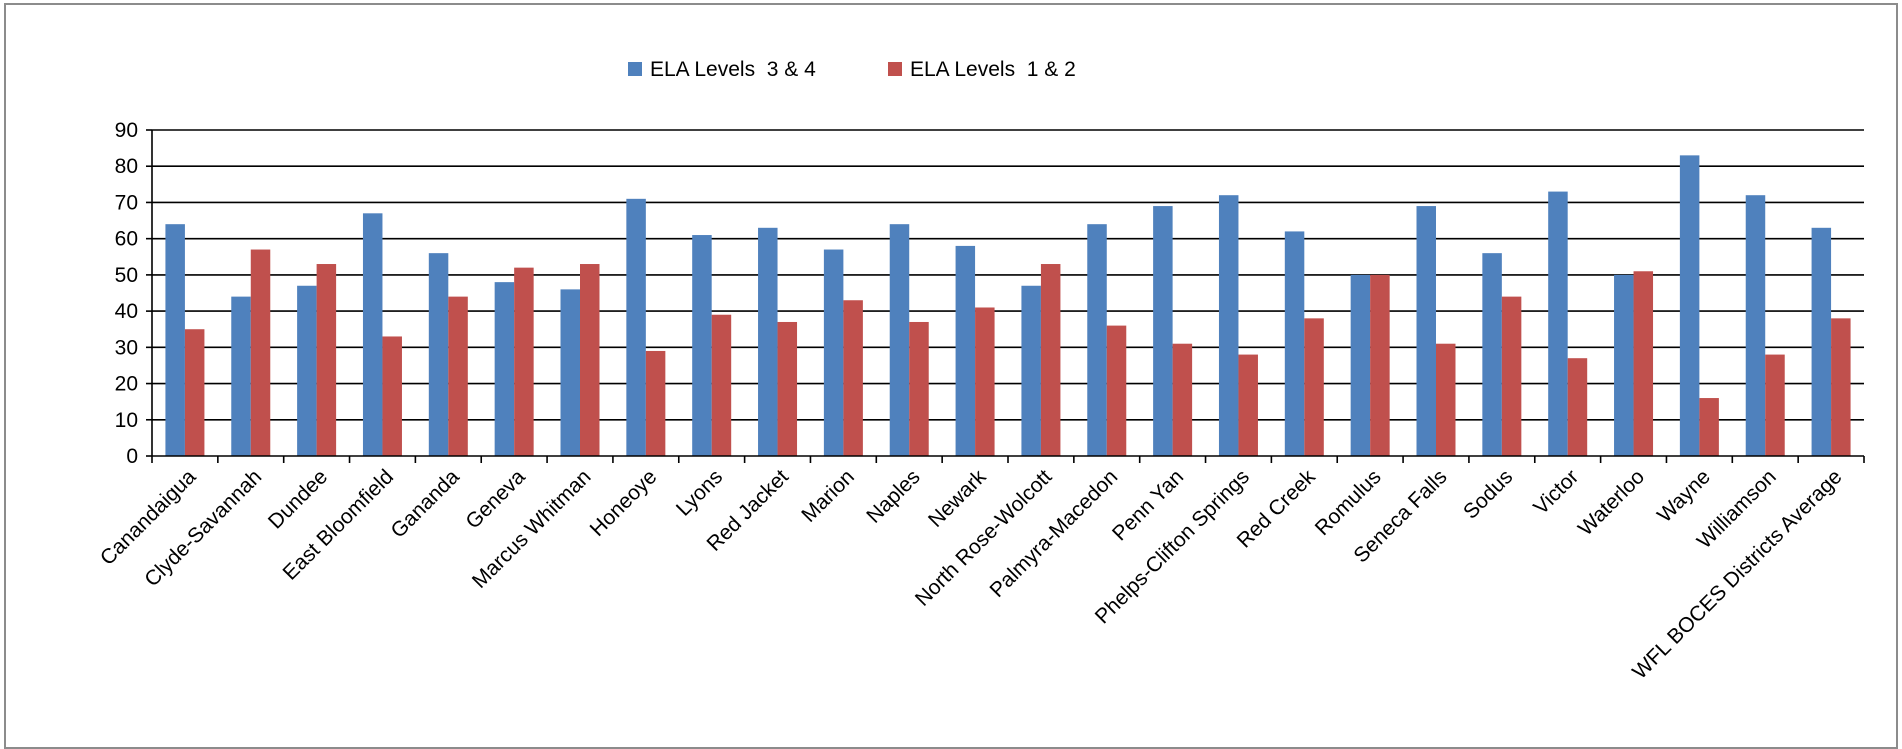 Image resolution: width=1902 pixels, height=749 pixels. I want to click on bar-levels-3-4-marion, so click(833, 352).